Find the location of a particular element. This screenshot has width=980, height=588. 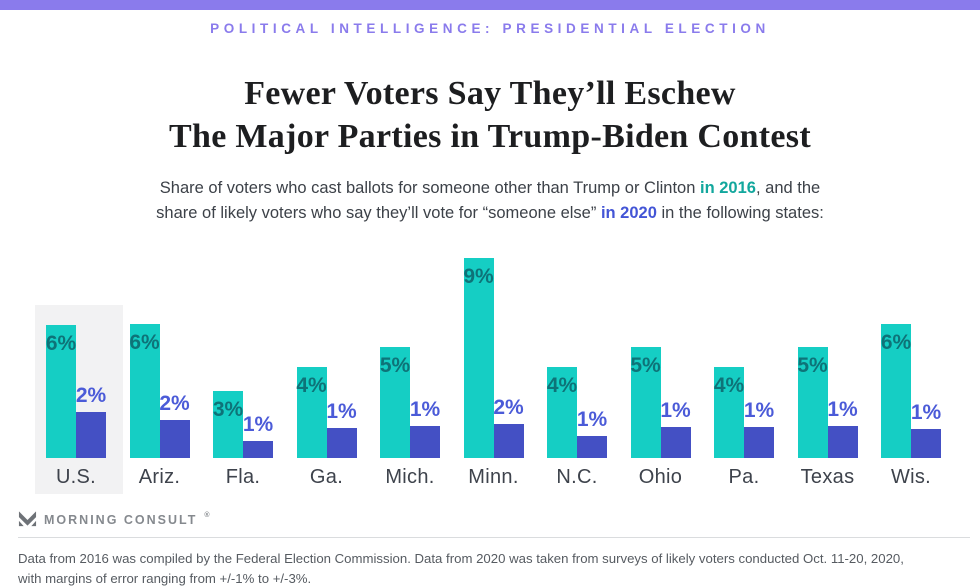

category-label-us: U.S. is located at coordinates (76, 476).